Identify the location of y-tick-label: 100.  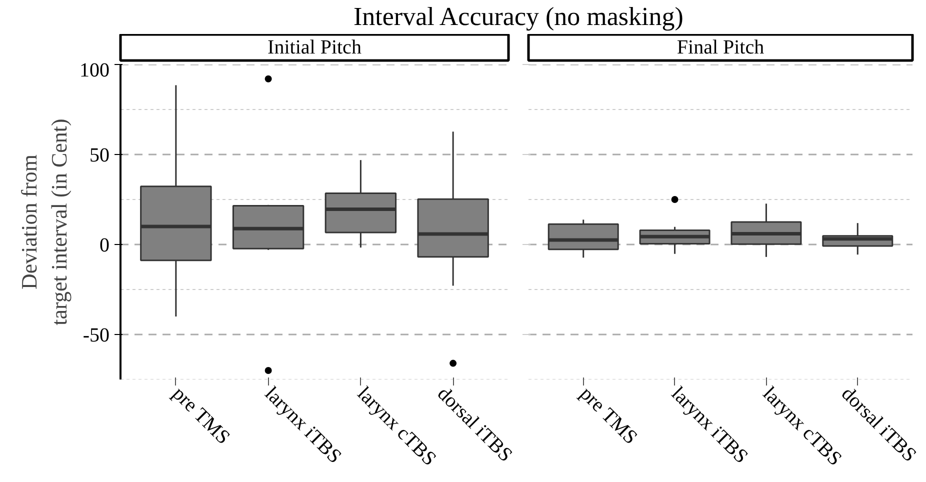
(95, 71).